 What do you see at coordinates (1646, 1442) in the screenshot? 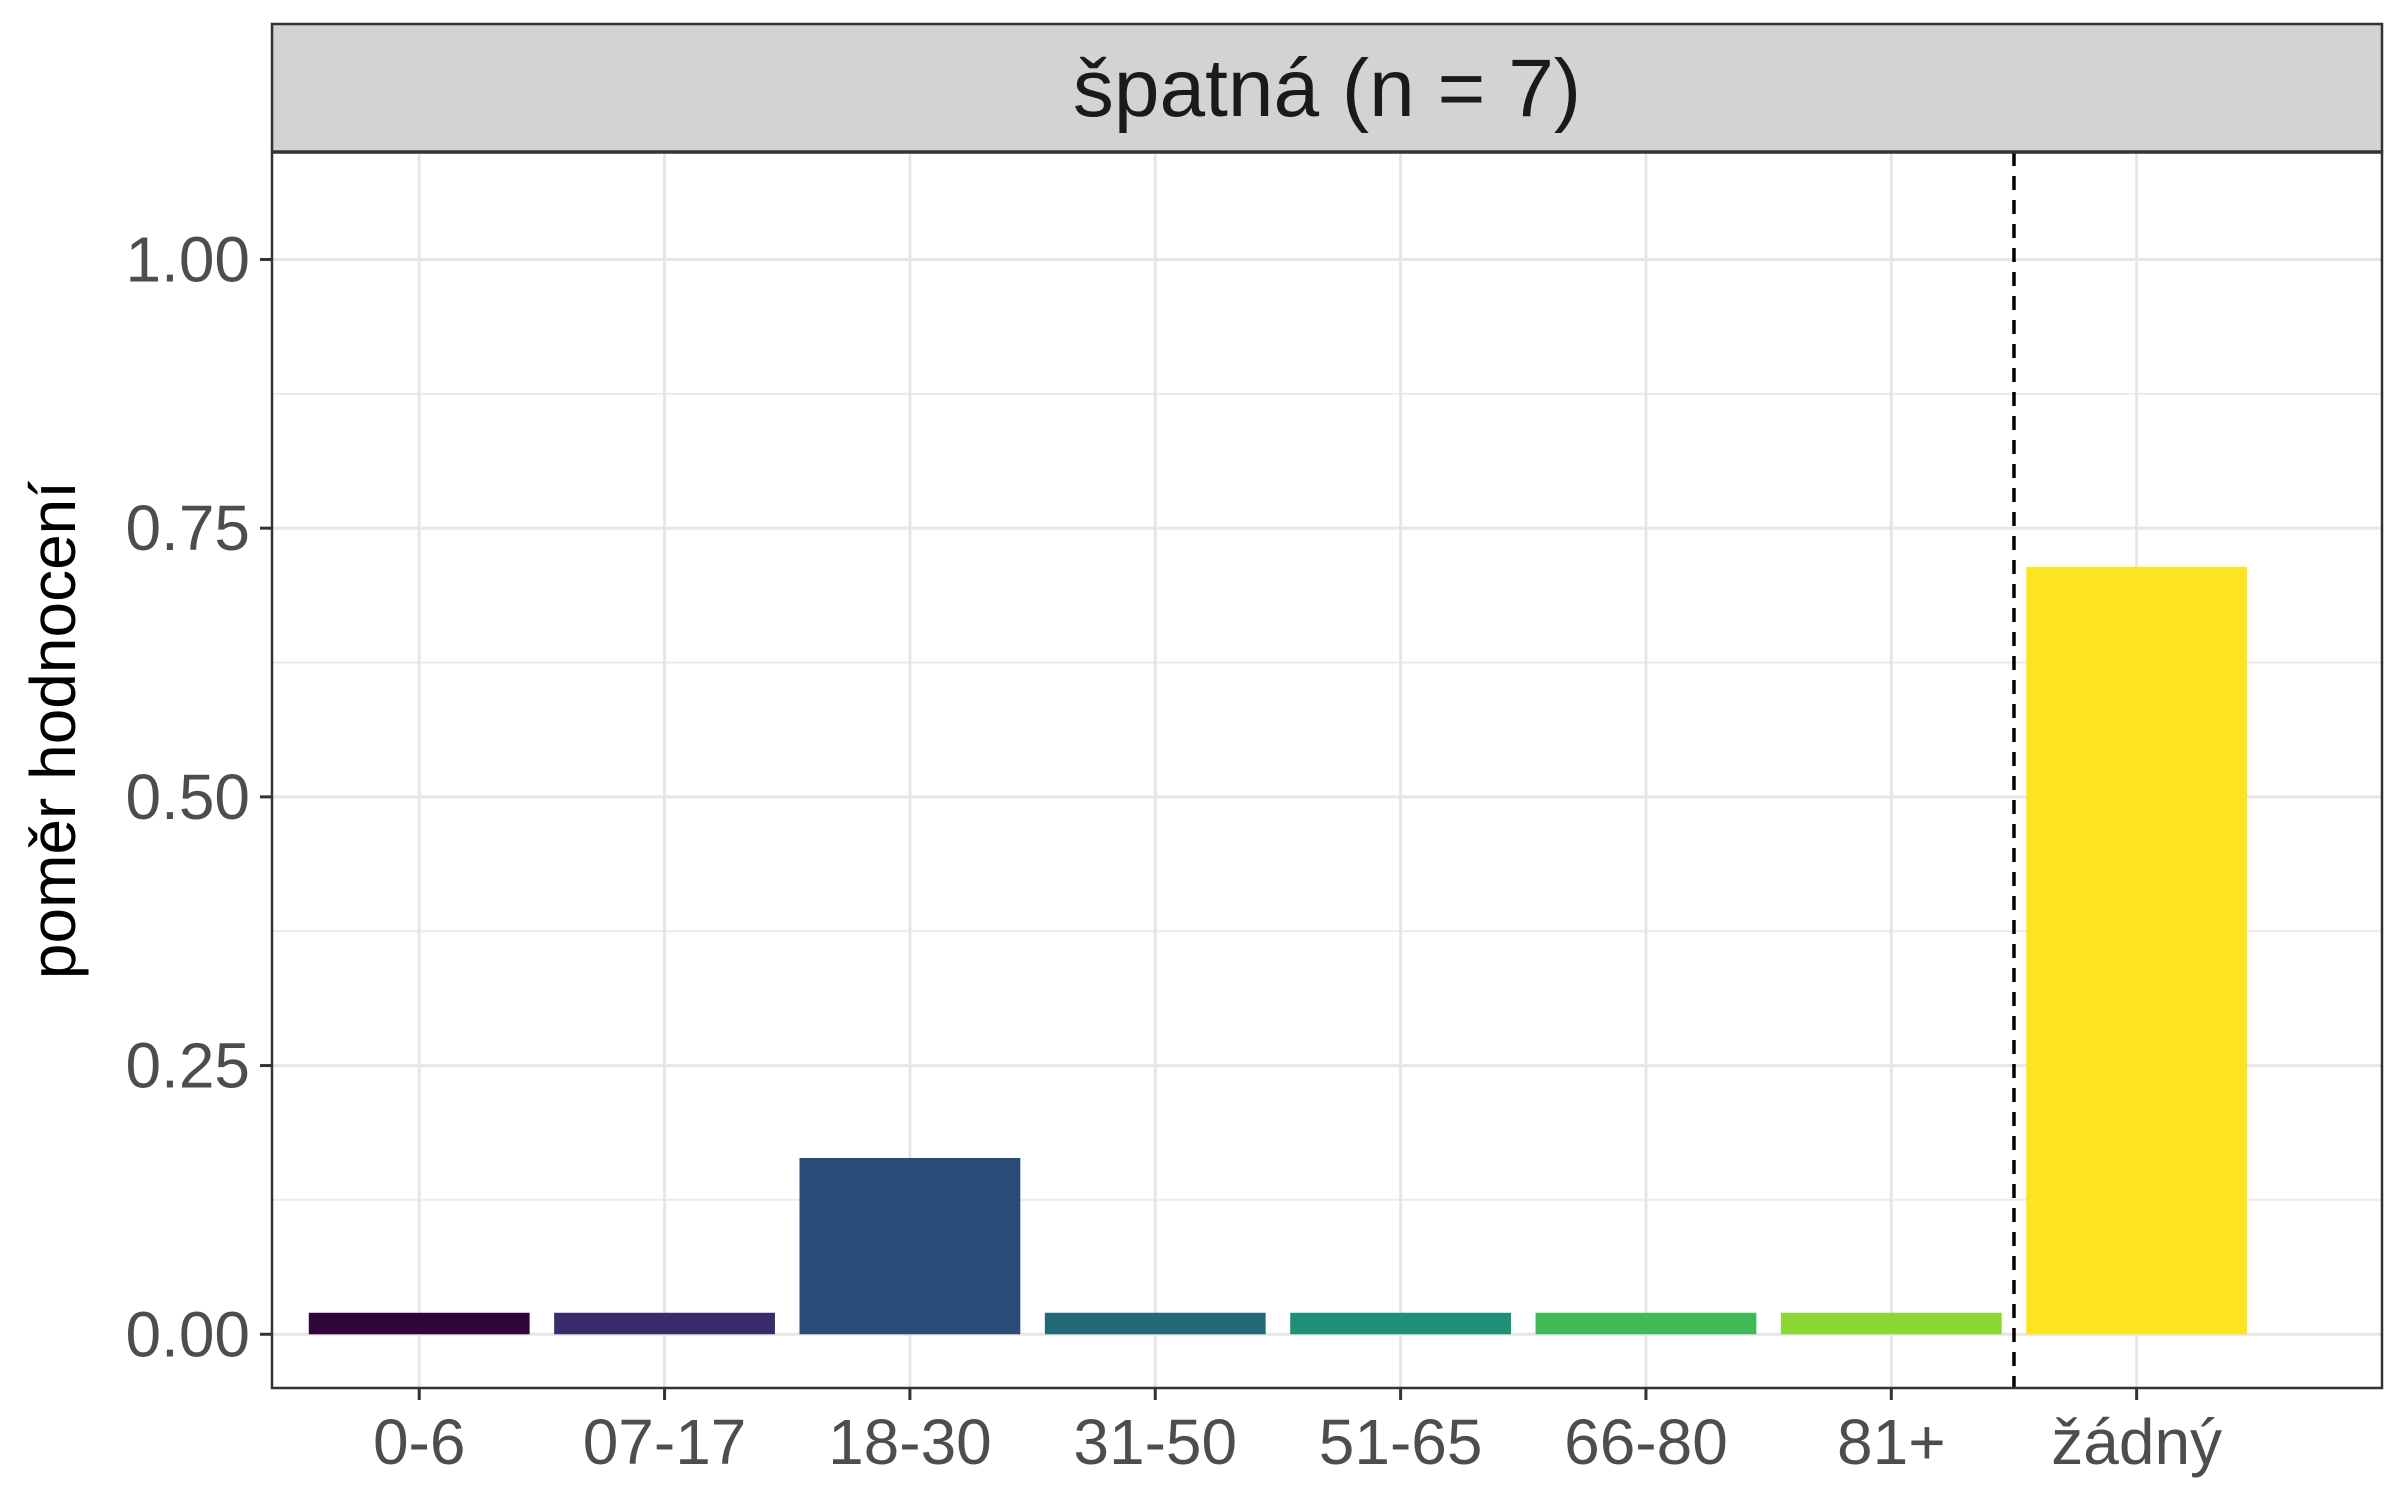
I see `x-tick-label: 66-80` at bounding box center [1646, 1442].